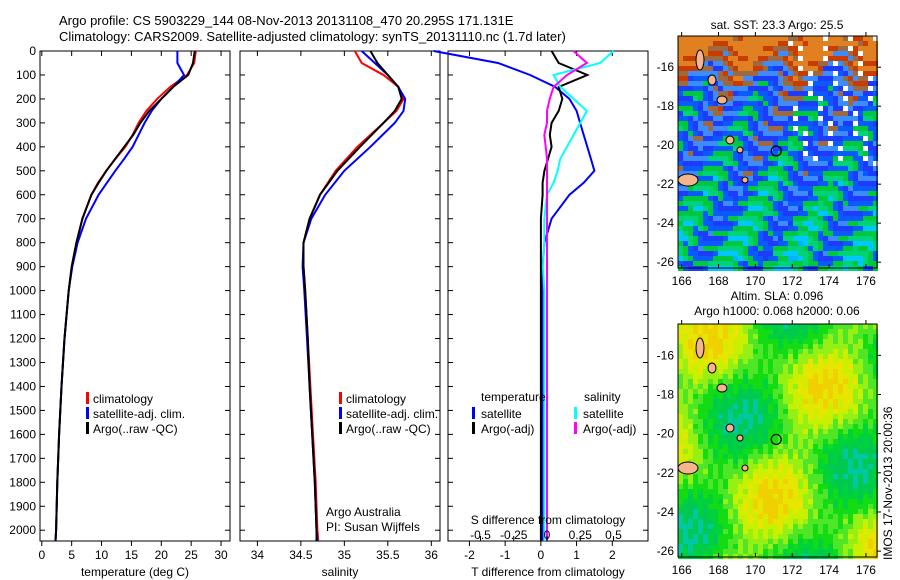 This screenshot has height=580, width=900. What do you see at coordinates (666, 434) in the screenshot?
I see `map-lat-label: -20` at bounding box center [666, 434].